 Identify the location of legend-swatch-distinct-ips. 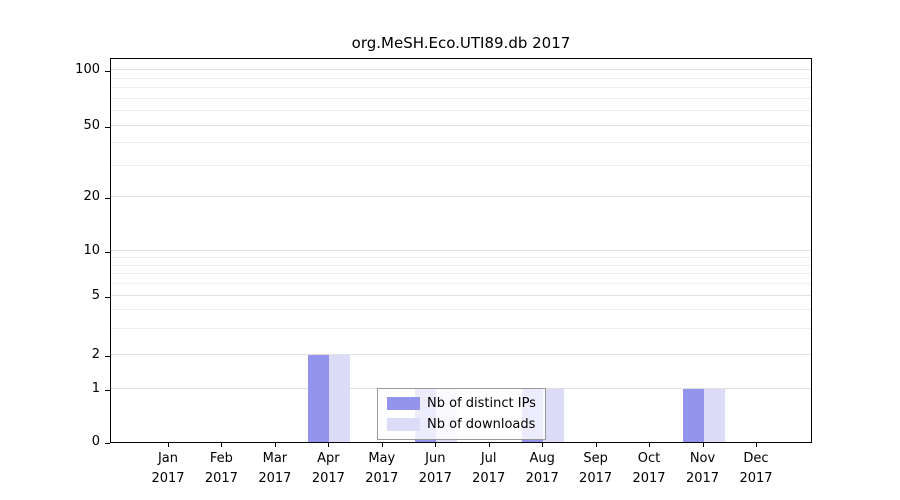
(403, 403).